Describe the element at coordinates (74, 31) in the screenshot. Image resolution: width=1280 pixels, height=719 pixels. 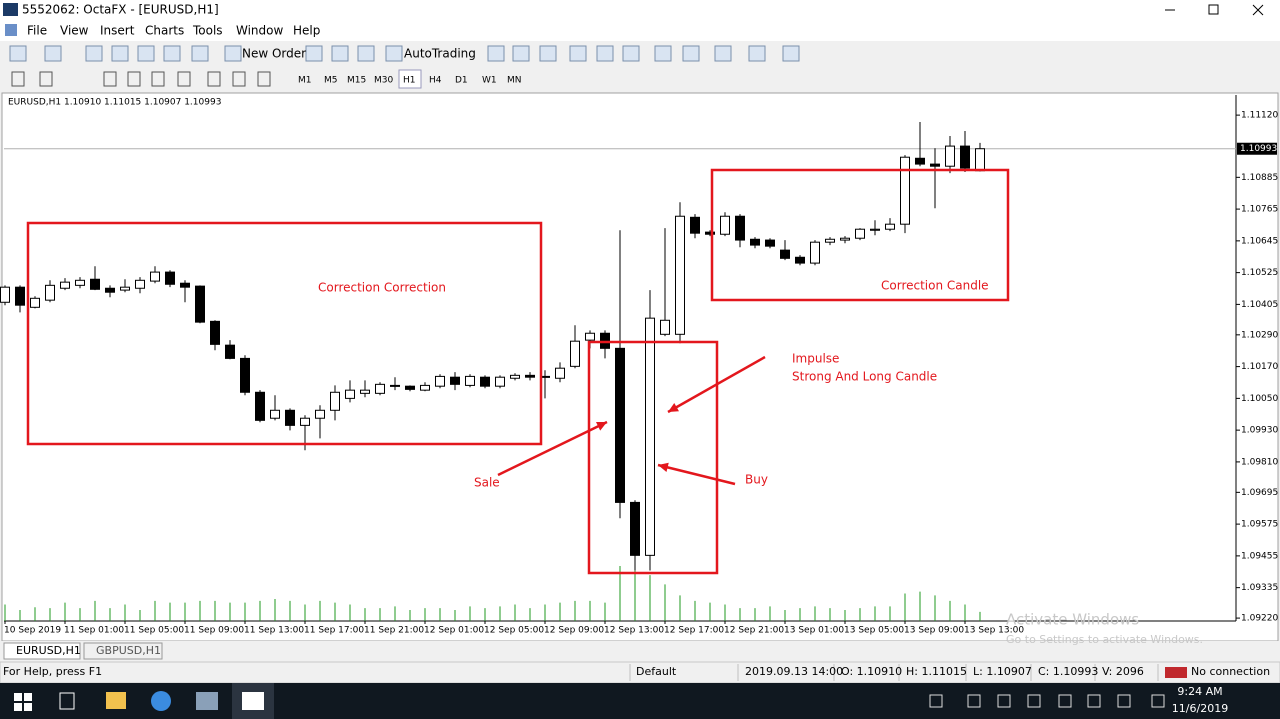
I see `menu-item: View` at that location.